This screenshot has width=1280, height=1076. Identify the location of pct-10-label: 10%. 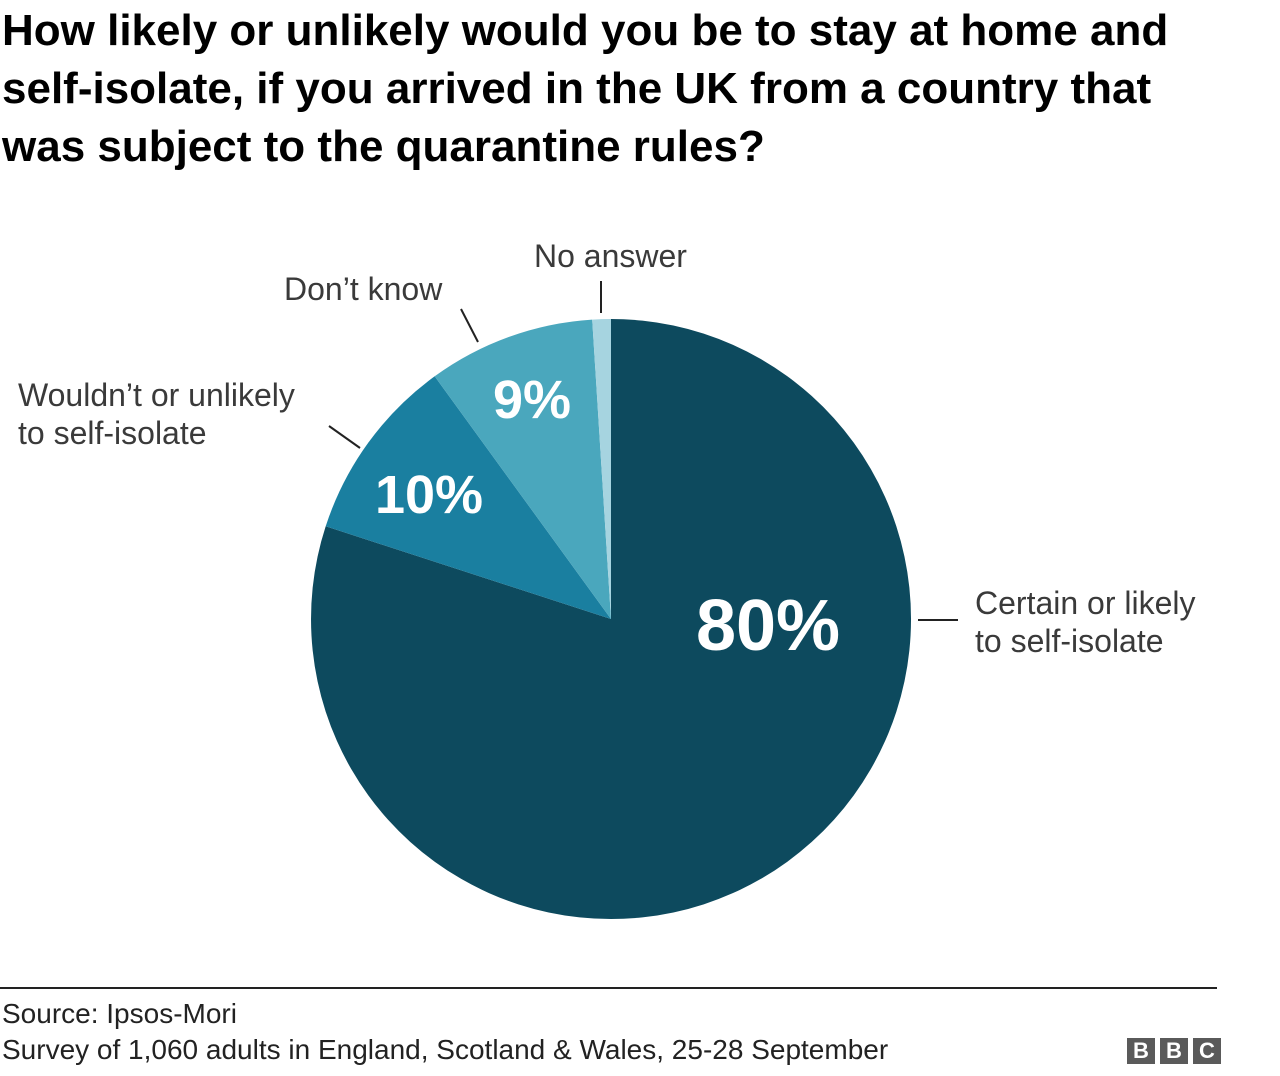
(429, 495).